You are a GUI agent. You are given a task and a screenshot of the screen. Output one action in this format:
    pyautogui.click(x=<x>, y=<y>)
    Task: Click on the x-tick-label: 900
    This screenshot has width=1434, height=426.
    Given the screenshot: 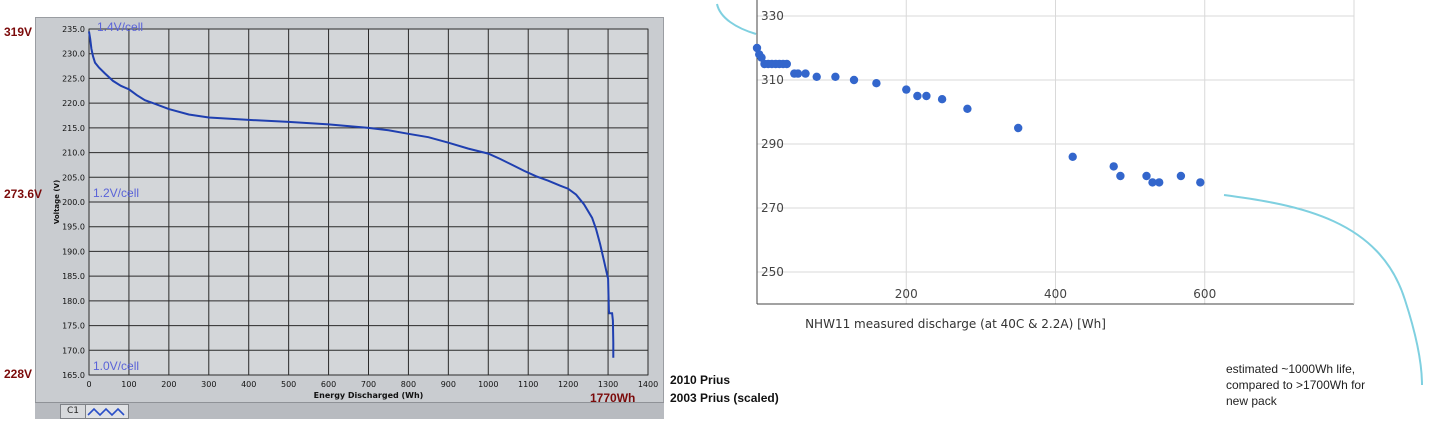 What is the action you would take?
    pyautogui.click(x=448, y=384)
    